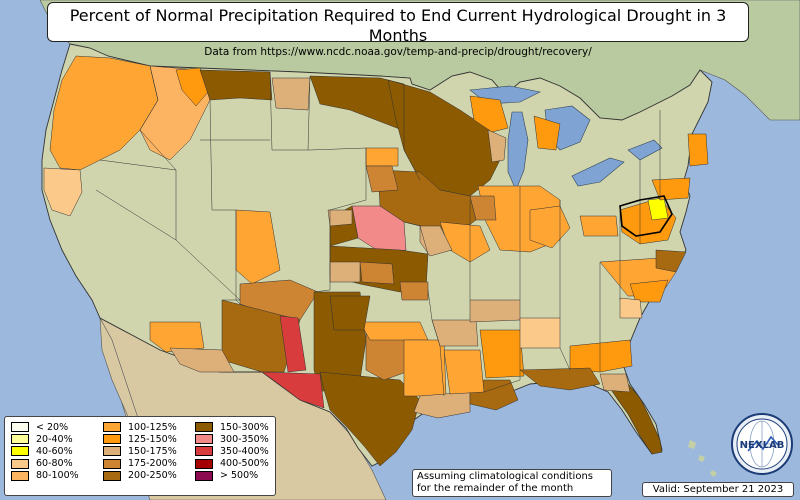  I want to click on legend-label: 20-40%, so click(54, 439).